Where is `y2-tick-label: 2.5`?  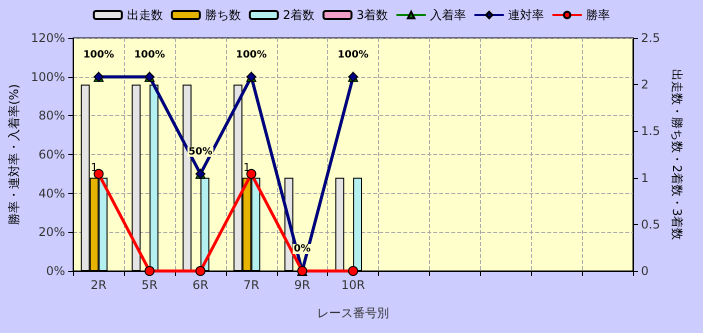 y2-tick-label: 2.5 is located at coordinates (650, 38).